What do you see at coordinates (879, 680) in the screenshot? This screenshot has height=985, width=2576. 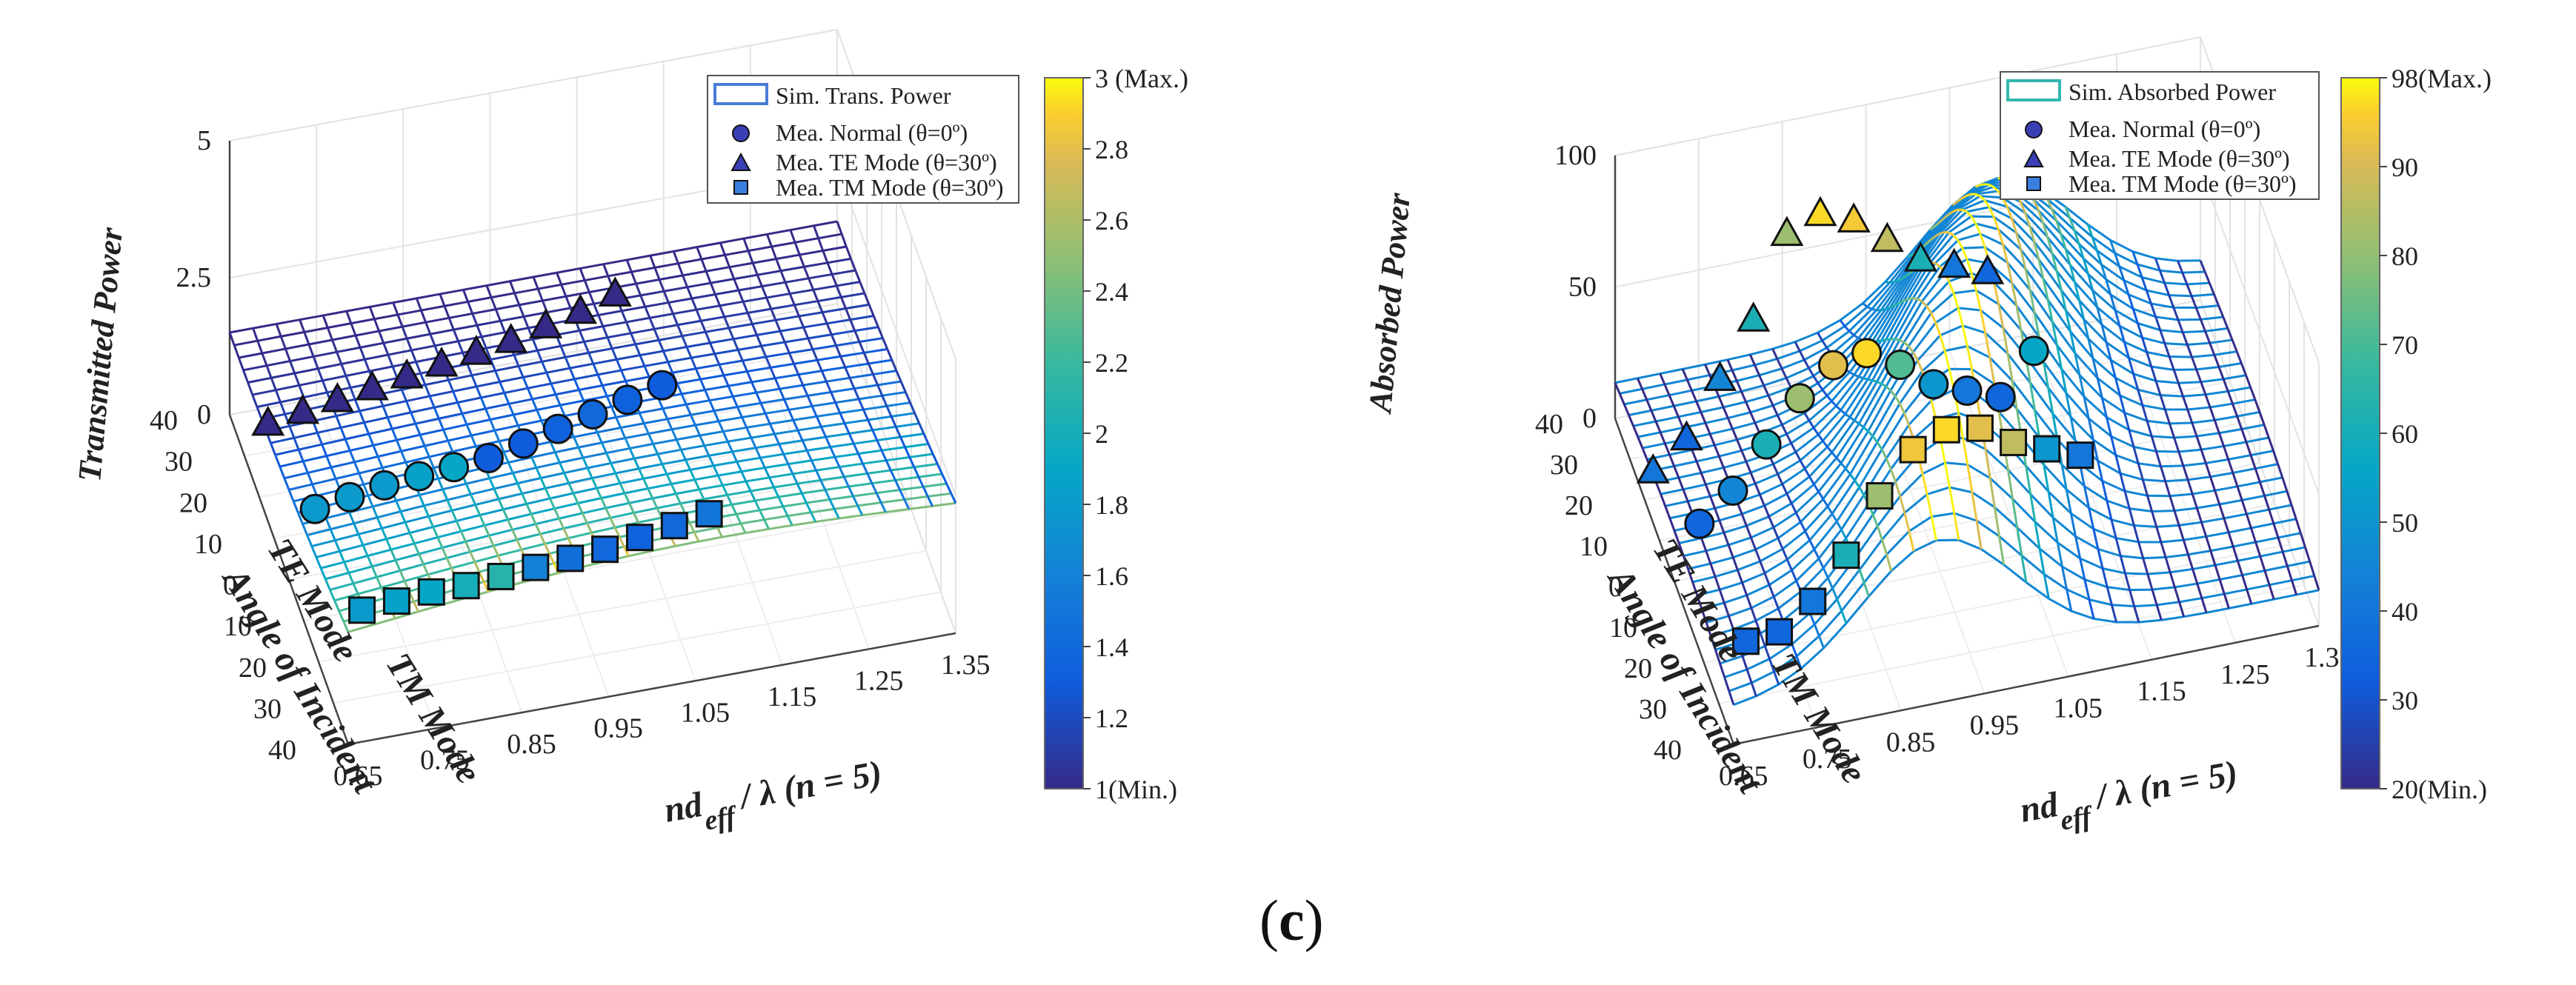 I see `x-tick-label: 1.25` at bounding box center [879, 680].